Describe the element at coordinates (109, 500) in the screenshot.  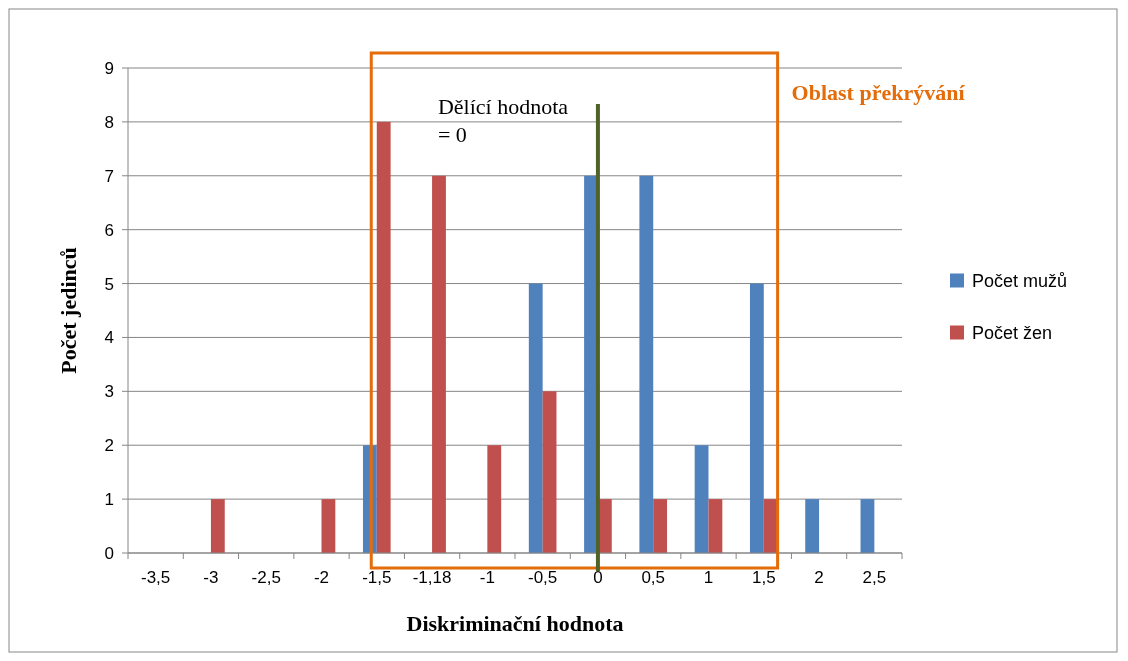
I see `y-tick-label: 1` at that location.